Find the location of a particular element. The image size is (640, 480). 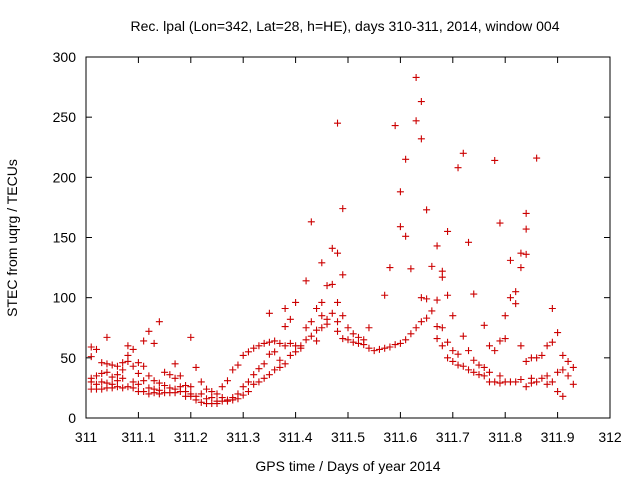

x-tick-label: 311 is located at coordinates (86, 437).